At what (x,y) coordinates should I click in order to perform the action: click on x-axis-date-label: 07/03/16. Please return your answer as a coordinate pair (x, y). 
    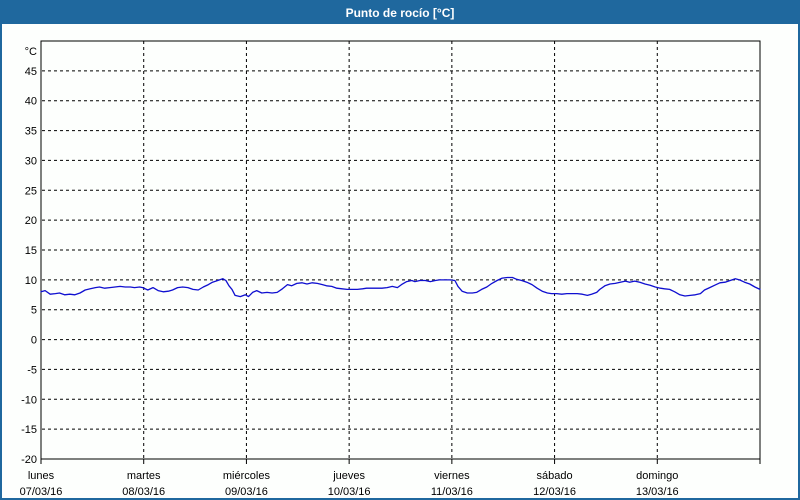
    Looking at the image, I should click on (41, 492).